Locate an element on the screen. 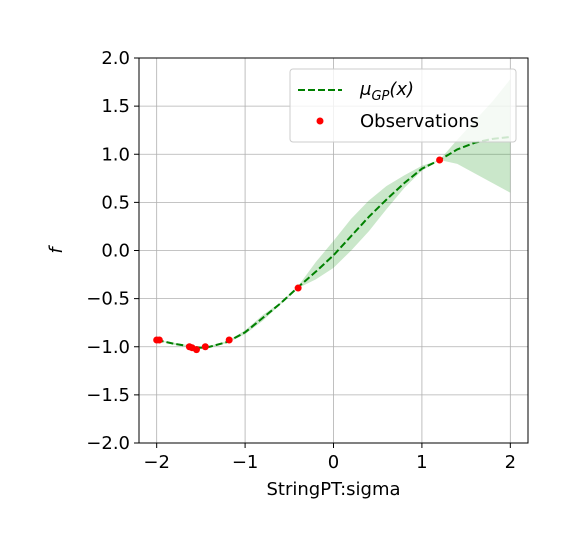 The image size is (576, 548). y-tick-label: −1.5 is located at coordinates (108, 395).